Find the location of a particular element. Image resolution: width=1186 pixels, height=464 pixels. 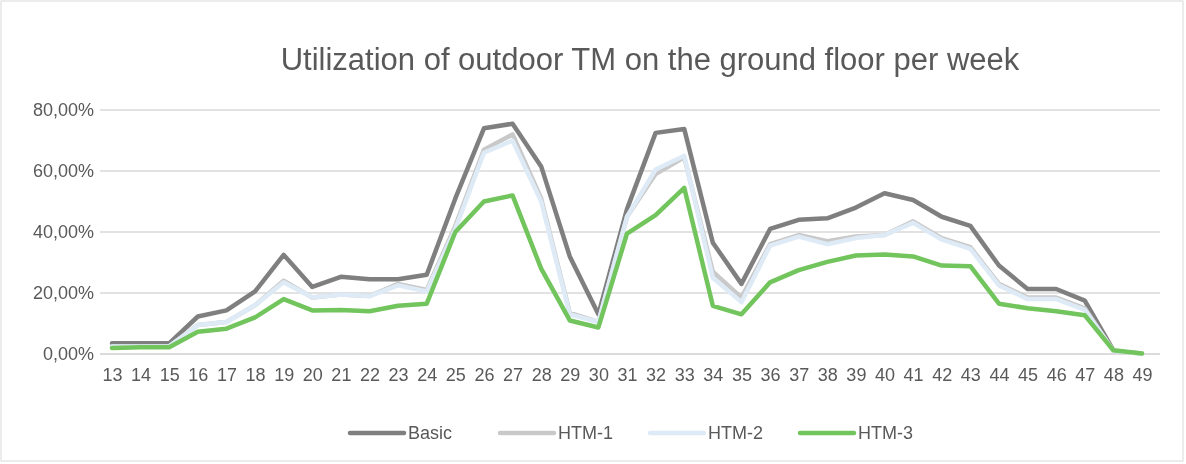

x-tick-label: 14 is located at coordinates (141, 374).